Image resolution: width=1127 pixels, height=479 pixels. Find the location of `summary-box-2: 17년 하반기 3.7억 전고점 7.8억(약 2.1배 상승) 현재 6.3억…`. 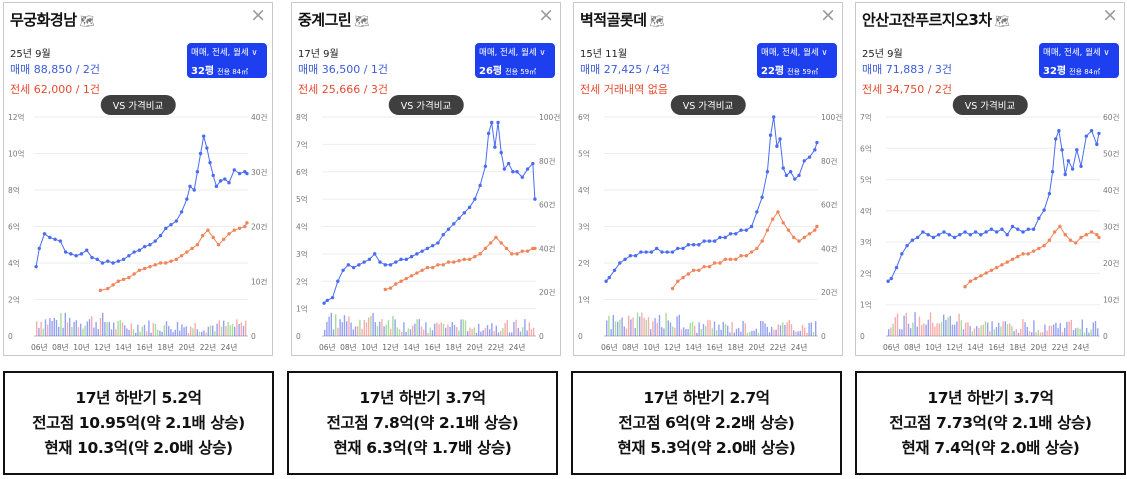

summary-box-2: 17년 하반기 3.7억 전고점 7.8억(약 2.1배 상승) 현재 6.3억… is located at coordinates (422, 423).